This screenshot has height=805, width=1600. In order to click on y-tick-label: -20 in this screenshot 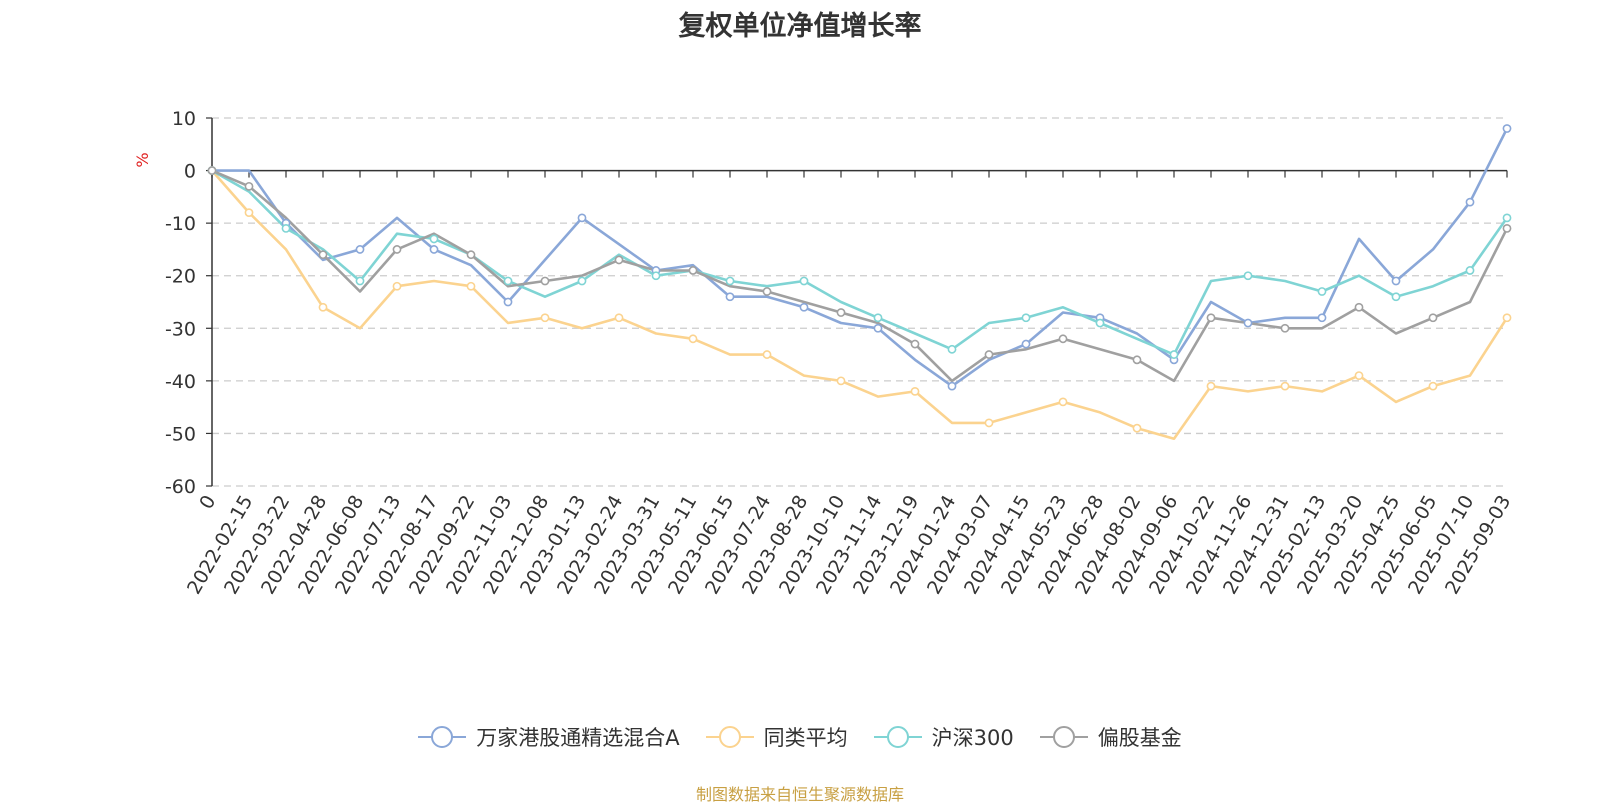, I will do `click(180, 277)`.